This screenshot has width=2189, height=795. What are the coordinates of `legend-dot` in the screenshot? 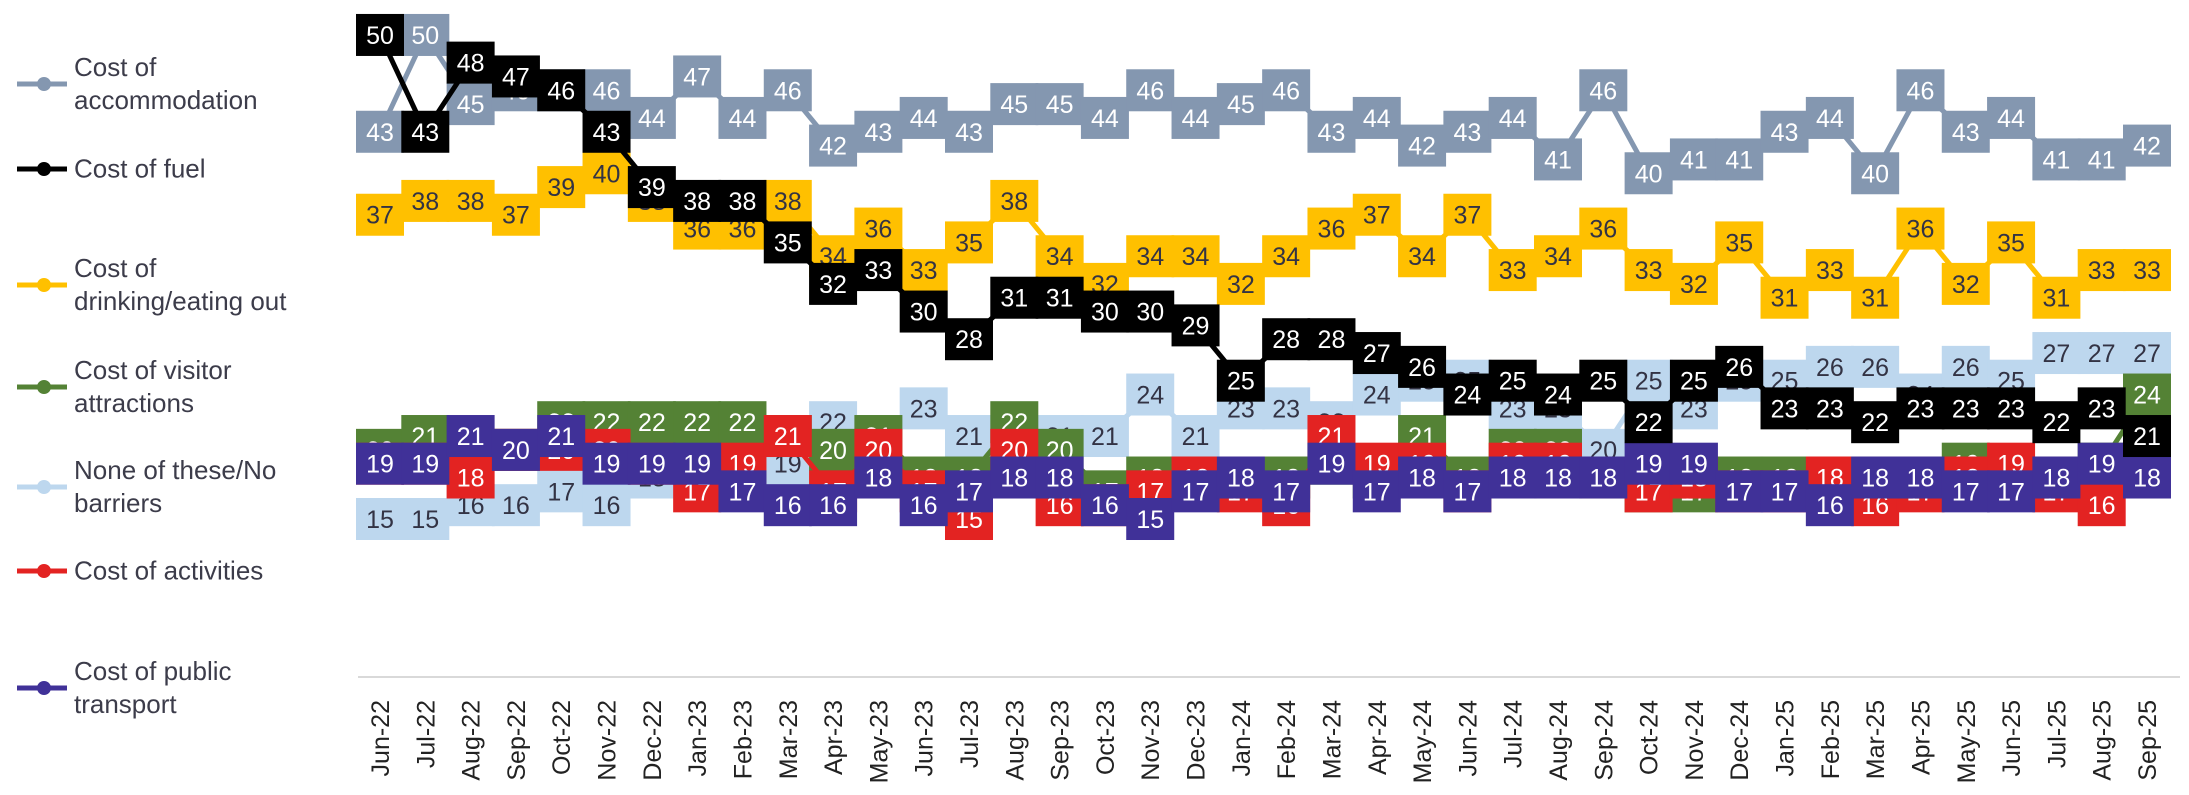 It's located at (44, 387).